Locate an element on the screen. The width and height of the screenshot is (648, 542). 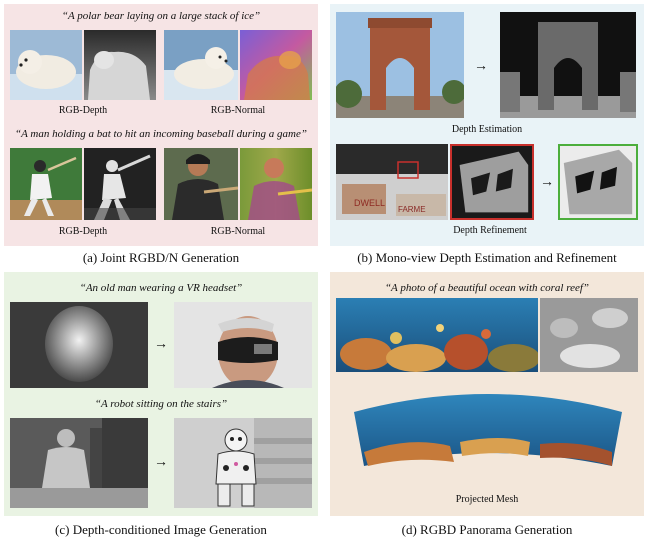
ocean-panorama-rgb is located at coordinates (437, 335).